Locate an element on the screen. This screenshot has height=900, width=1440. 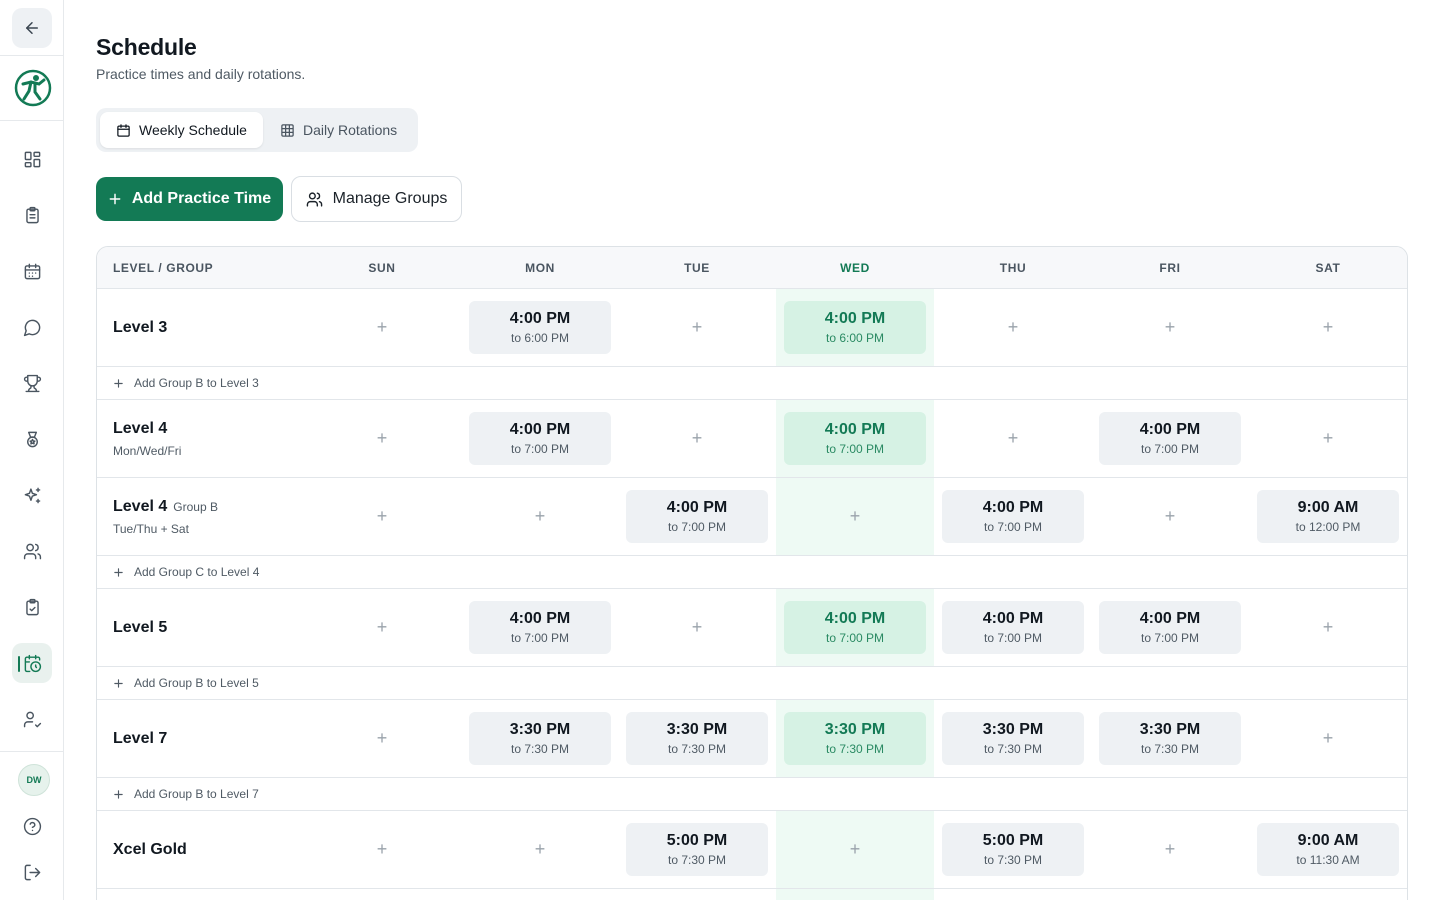
tab-daily-rotations: Daily Rotations is located at coordinates (338, 130).